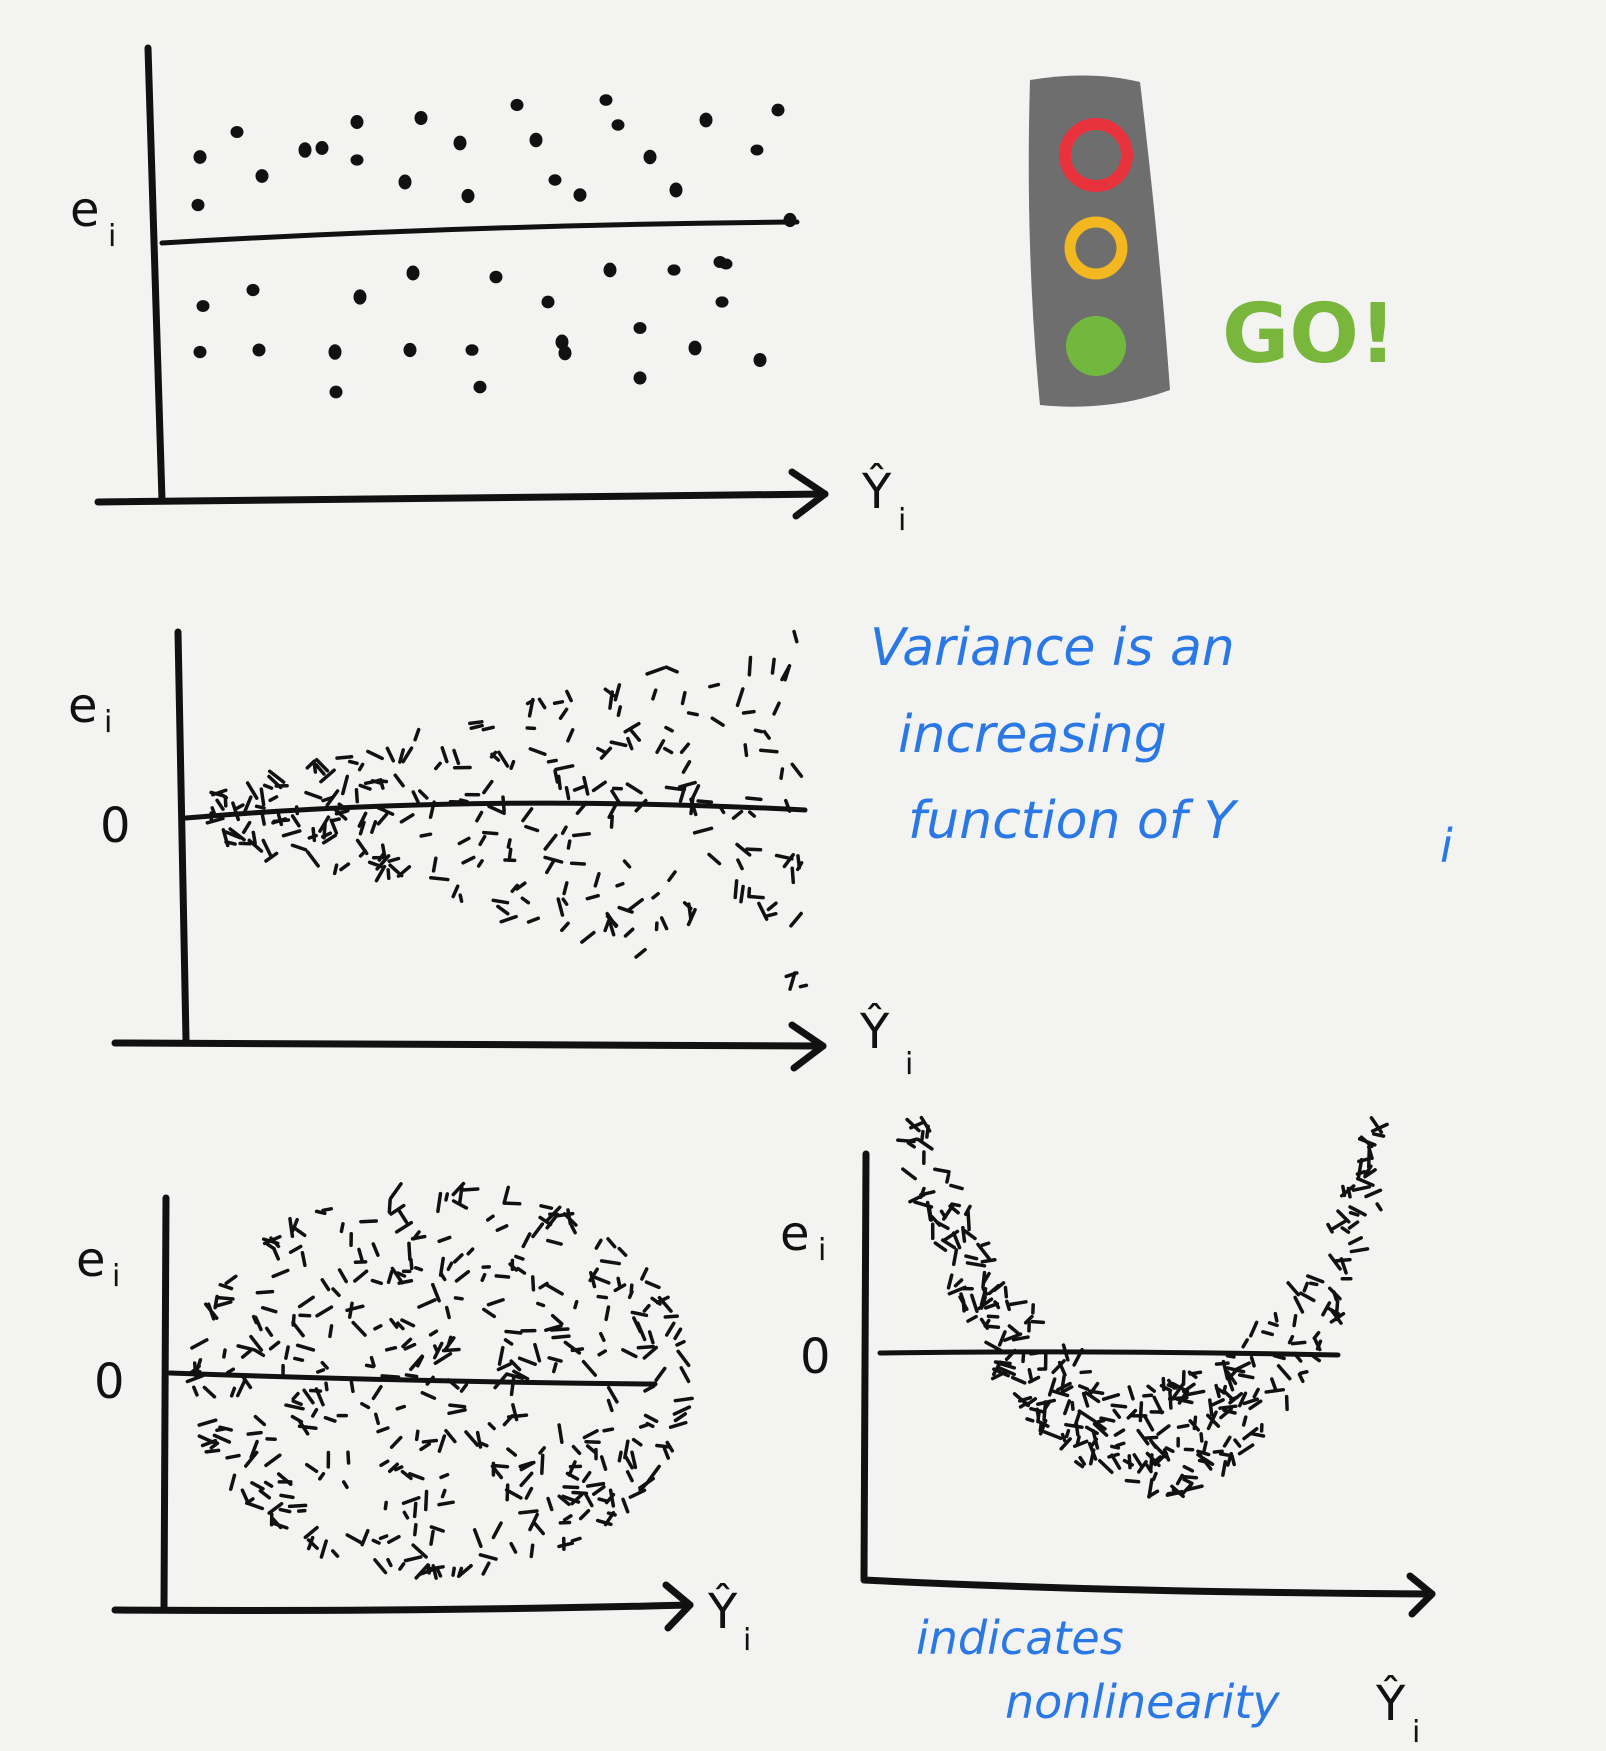  Describe the element at coordinates (507, 810) in the screenshot. I see `residual-points` at that location.